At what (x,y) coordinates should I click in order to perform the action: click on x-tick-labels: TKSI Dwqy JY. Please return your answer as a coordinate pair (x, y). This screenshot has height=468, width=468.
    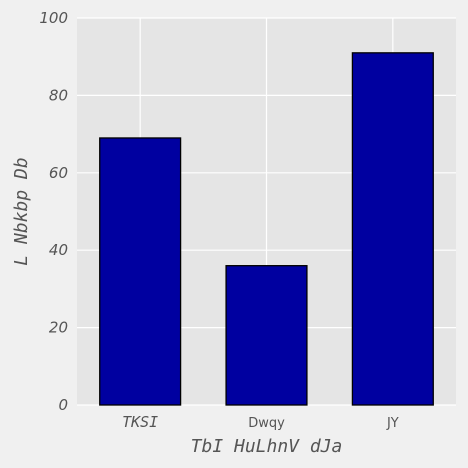
    Looking at the image, I should click on (260, 422).